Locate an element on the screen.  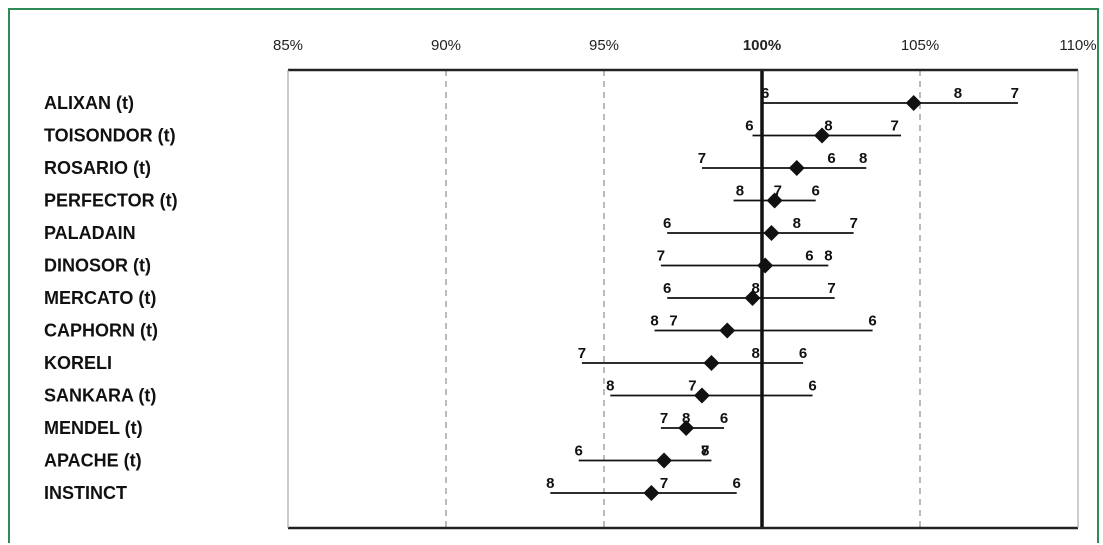
category-label: MENDEL (t) is located at coordinates (93, 428).